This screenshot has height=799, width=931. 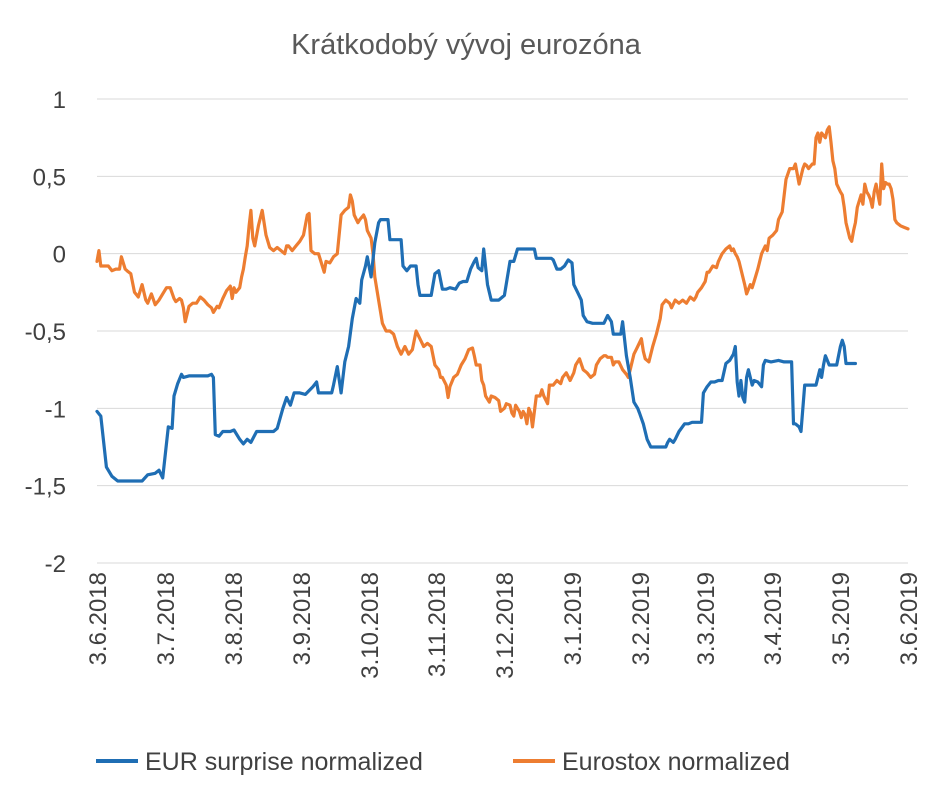 What do you see at coordinates (45, 487) in the screenshot?
I see `y-tick-label: -1,5` at bounding box center [45, 487].